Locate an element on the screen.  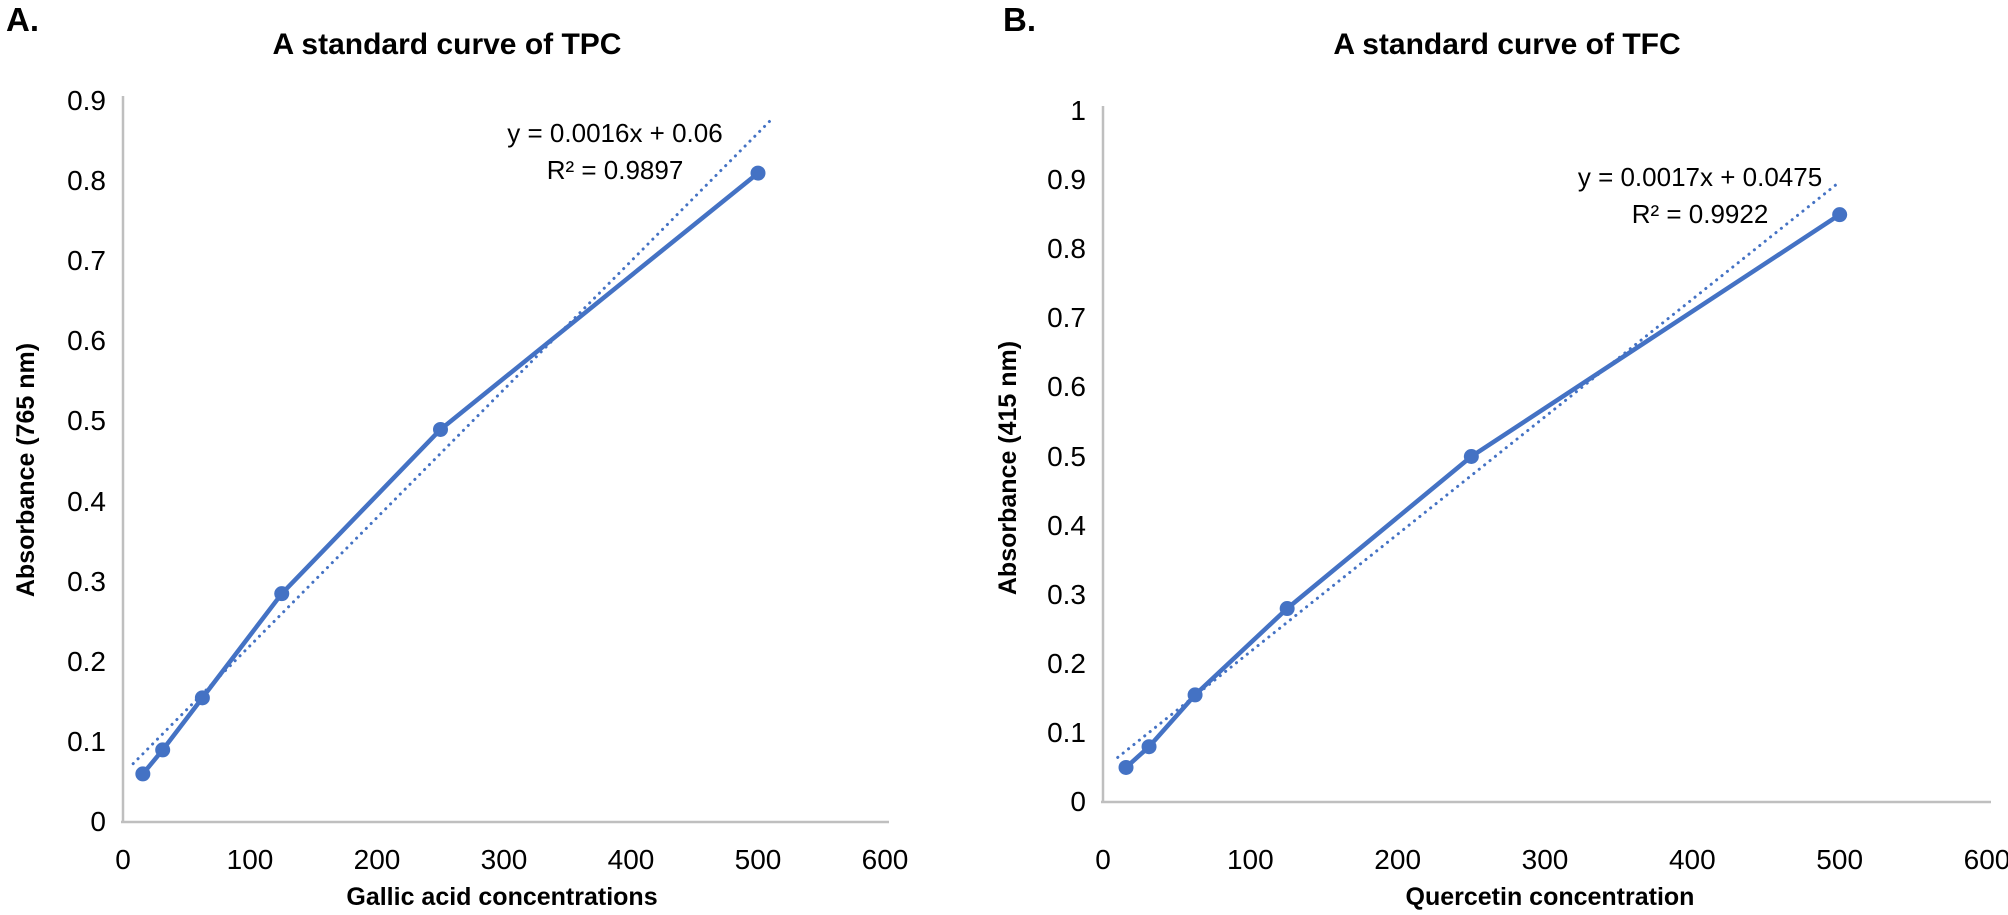
chart-a-x-tick-label: 600 is located at coordinates (885, 859).